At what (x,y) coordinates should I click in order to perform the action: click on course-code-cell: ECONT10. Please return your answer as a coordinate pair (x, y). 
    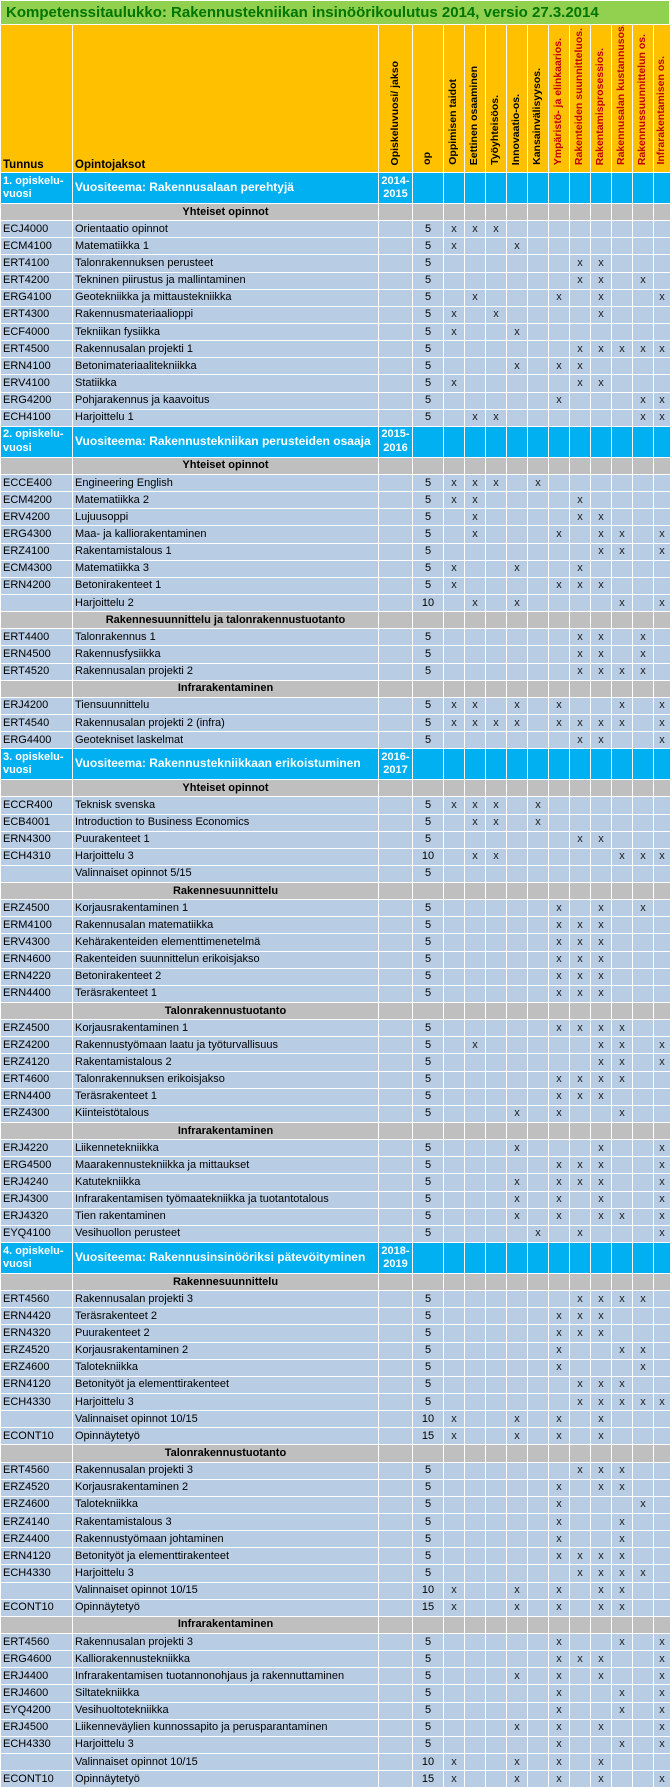
    Looking at the image, I should click on (37, 1779).